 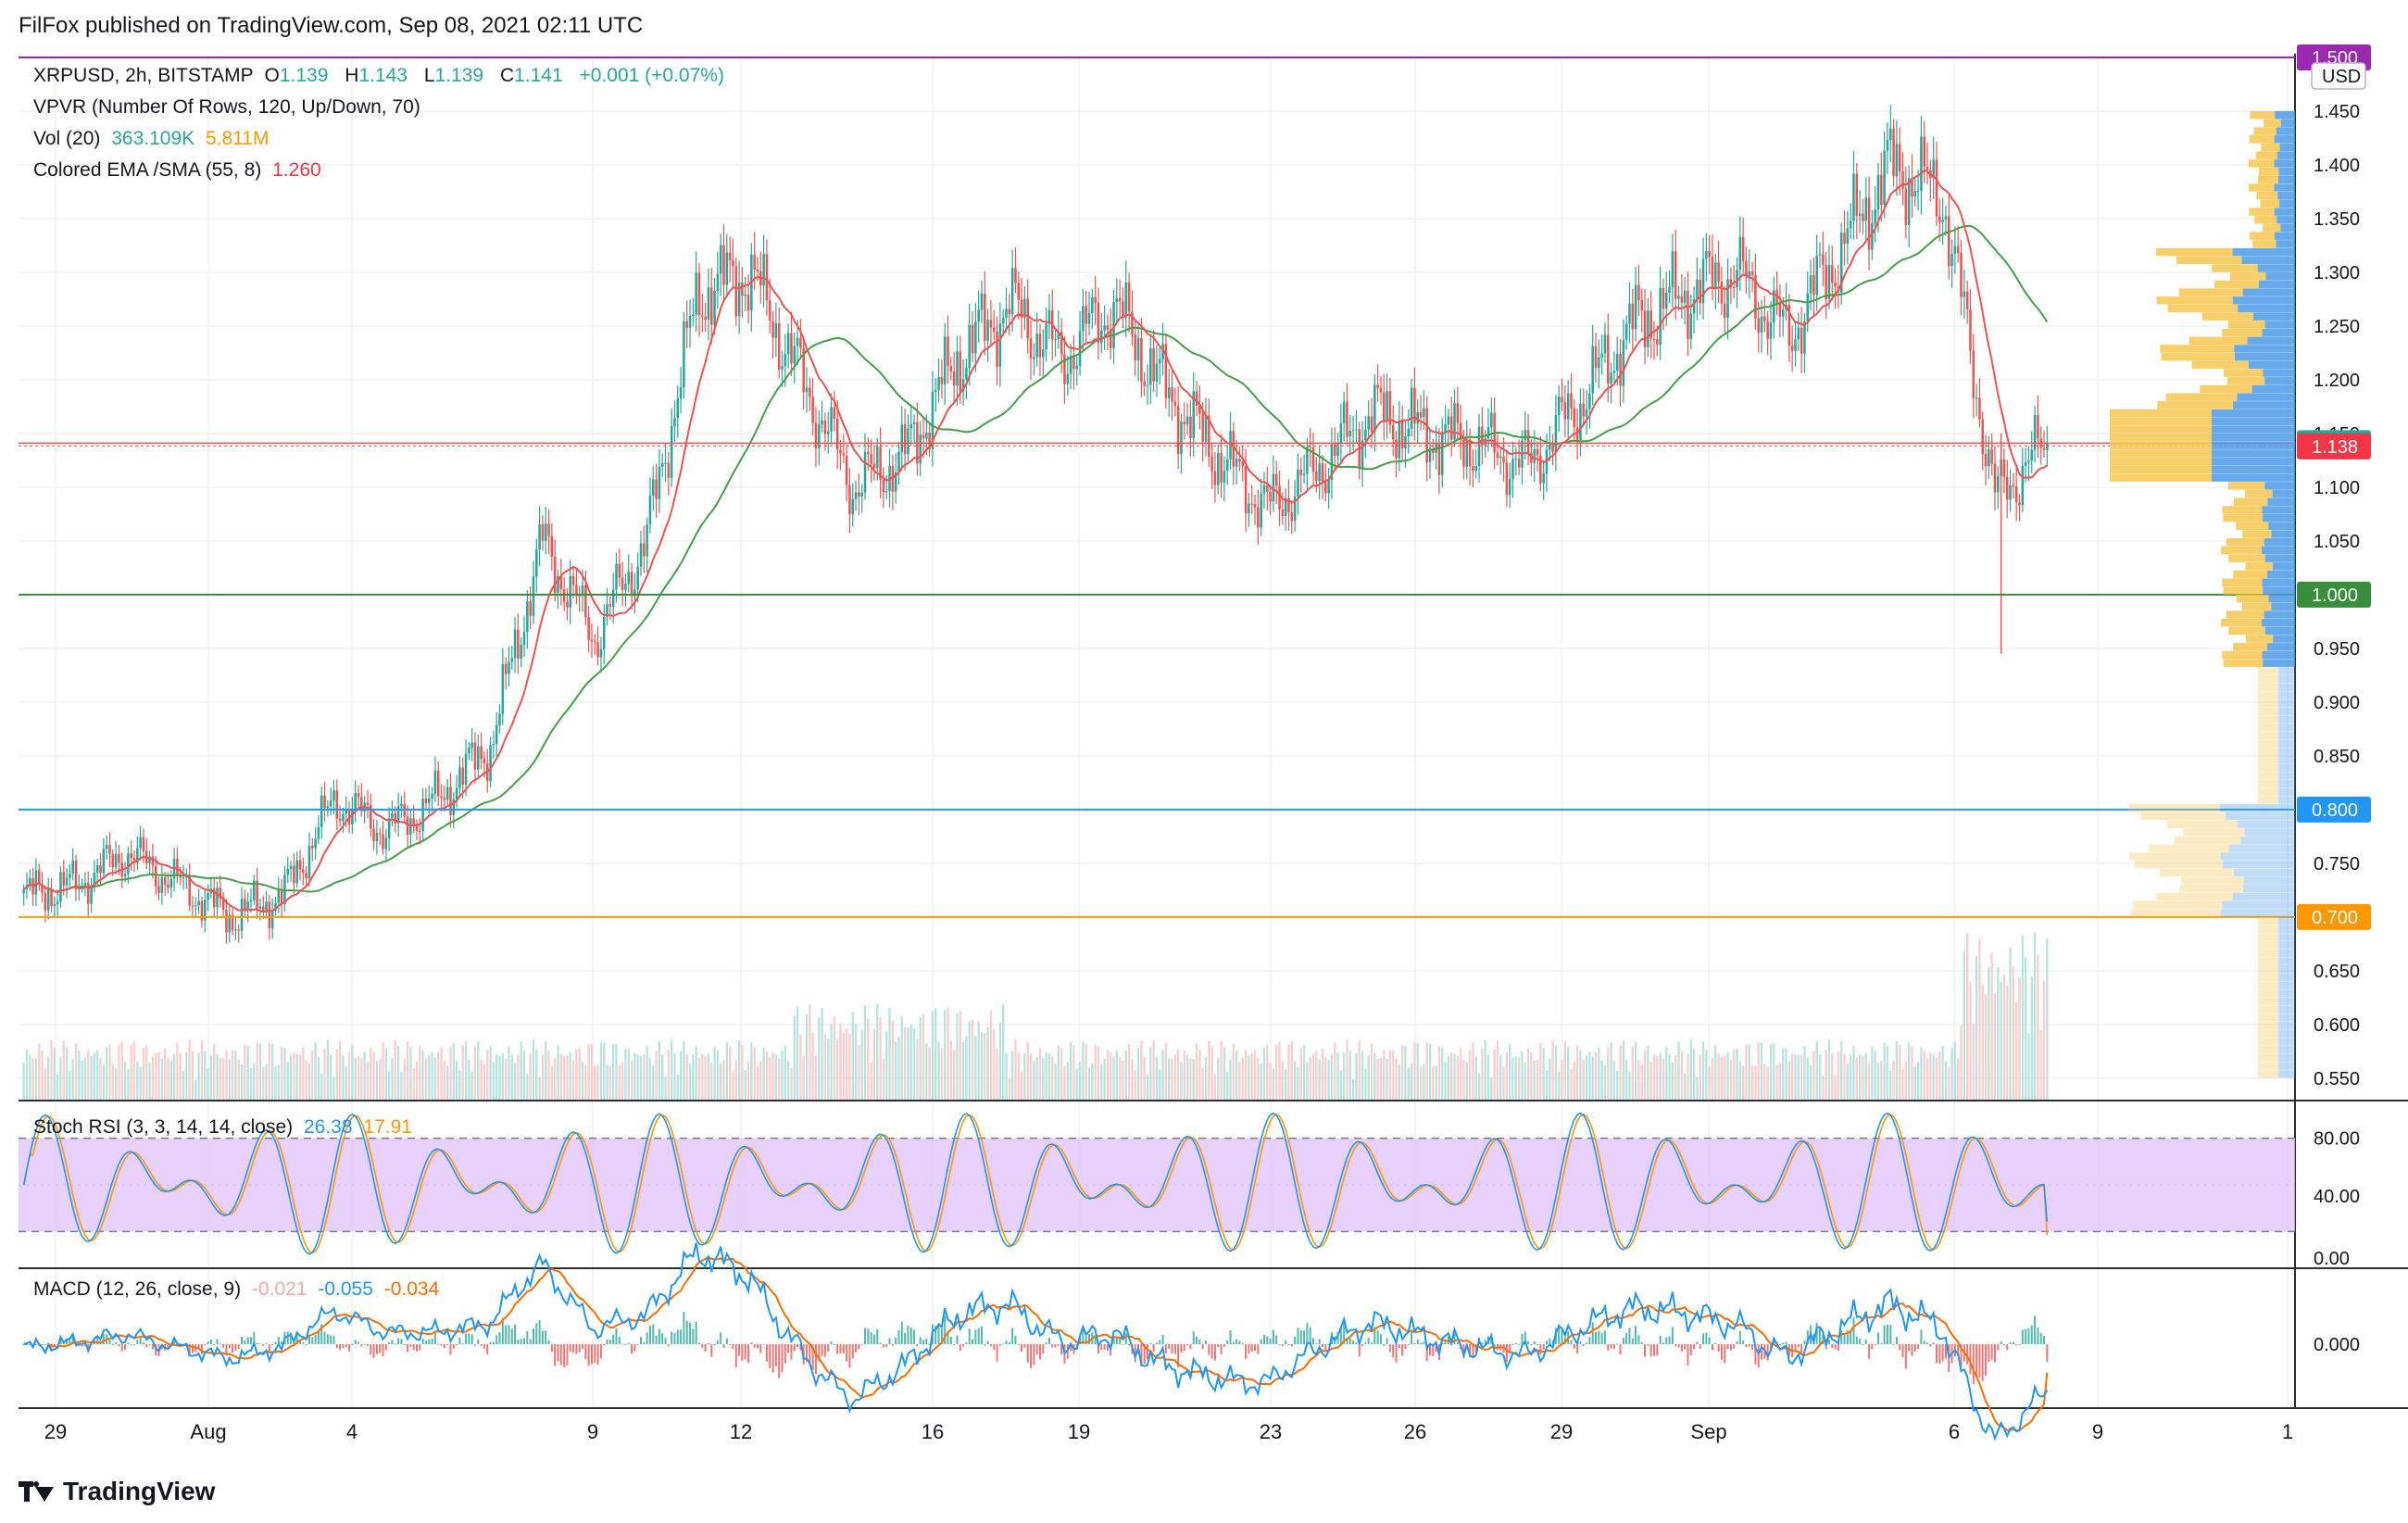 What do you see at coordinates (1415, 1431) in the screenshot?
I see `time-tick-label: 26` at bounding box center [1415, 1431].